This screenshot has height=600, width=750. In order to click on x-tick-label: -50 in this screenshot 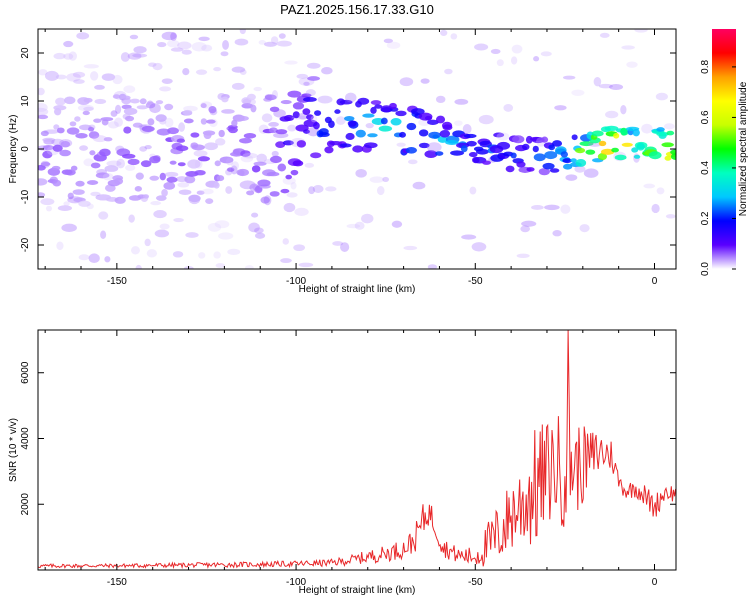, I will do `click(475, 281)`.